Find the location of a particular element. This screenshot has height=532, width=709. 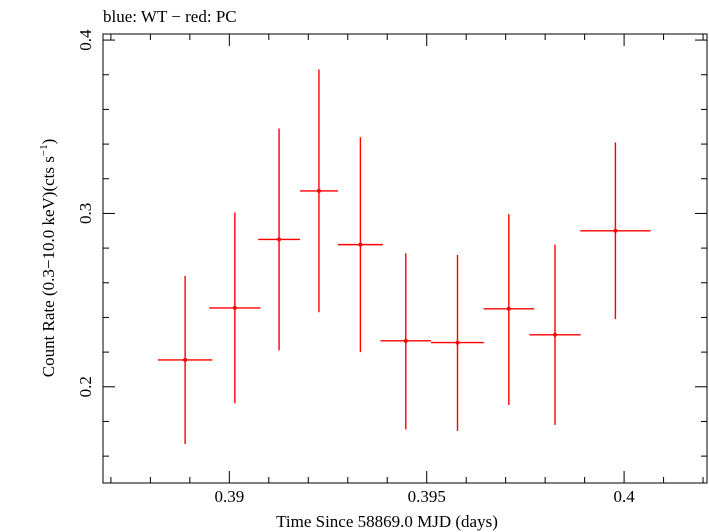

y-axis-label-exponent: −1 is located at coordinates (44, 150).